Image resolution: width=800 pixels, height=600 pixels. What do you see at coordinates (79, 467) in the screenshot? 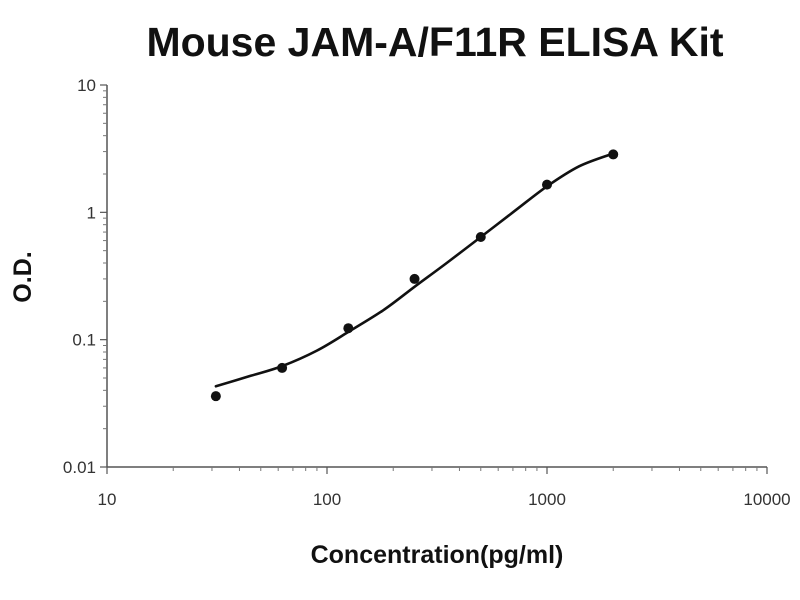
I see `y-tick-label: 0.01` at bounding box center [79, 467].